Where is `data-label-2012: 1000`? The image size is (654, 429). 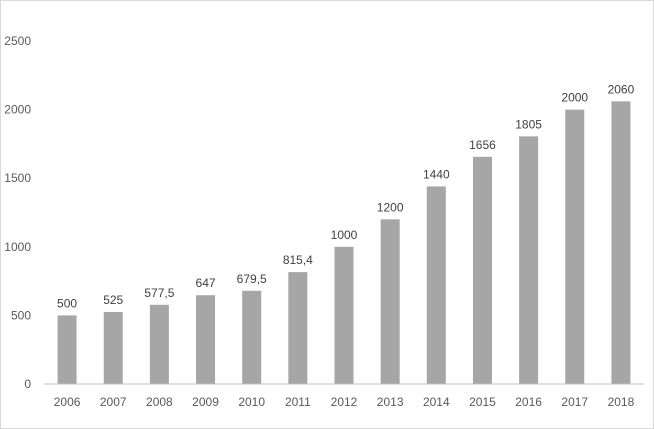
data-label-2012: 1000 is located at coordinates (344, 235).